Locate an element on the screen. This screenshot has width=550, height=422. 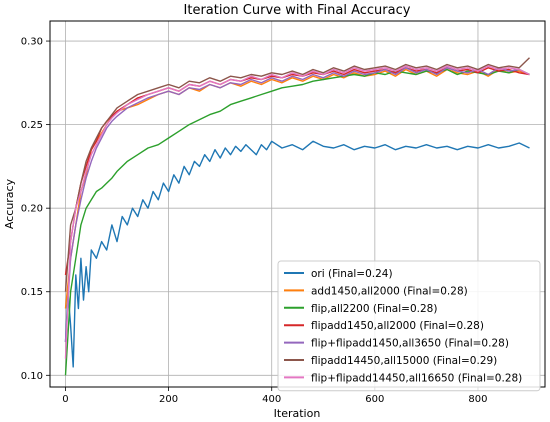
x-axis-label: Iteration is located at coordinates (297, 413).